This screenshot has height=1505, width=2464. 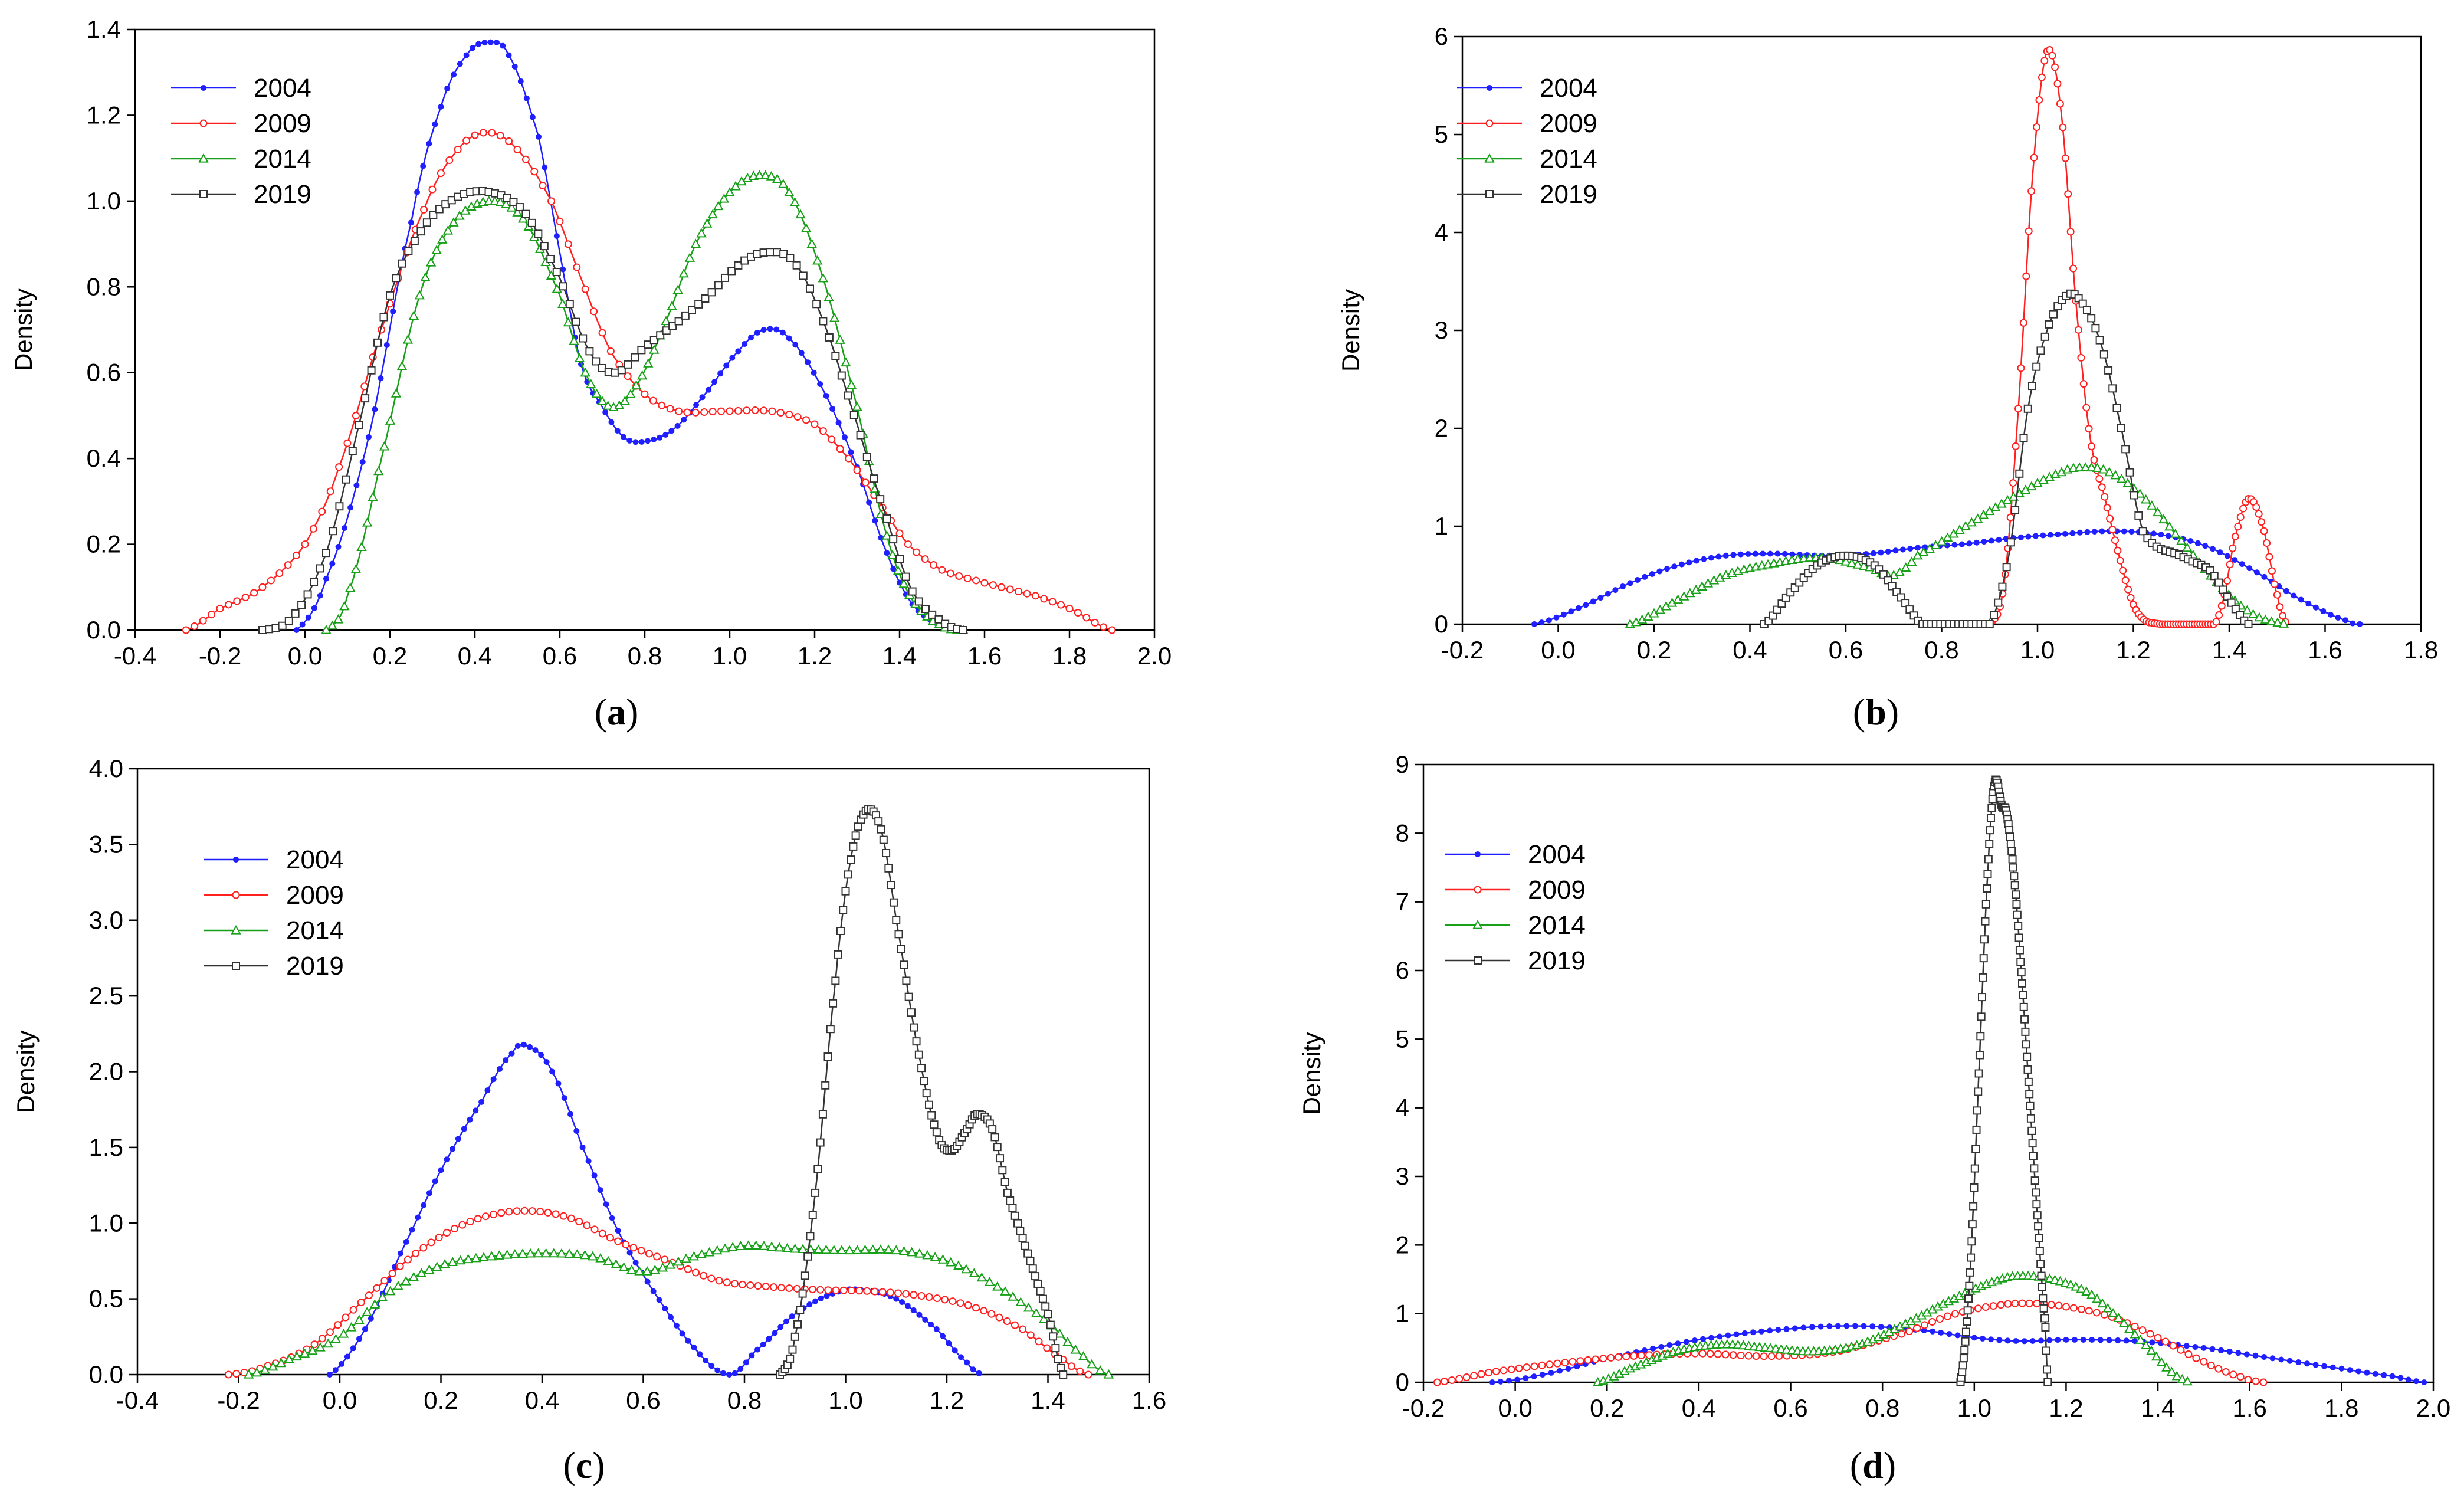 What do you see at coordinates (106, 1374) in the screenshot?
I see `y-tick-label: 0.0` at bounding box center [106, 1374].